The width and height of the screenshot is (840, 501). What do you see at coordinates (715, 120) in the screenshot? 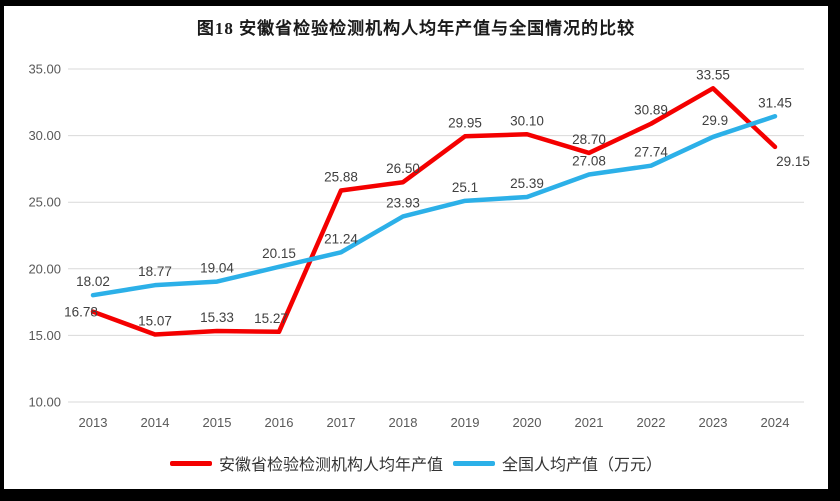
I see `data-label: 29.9` at bounding box center [715, 120].